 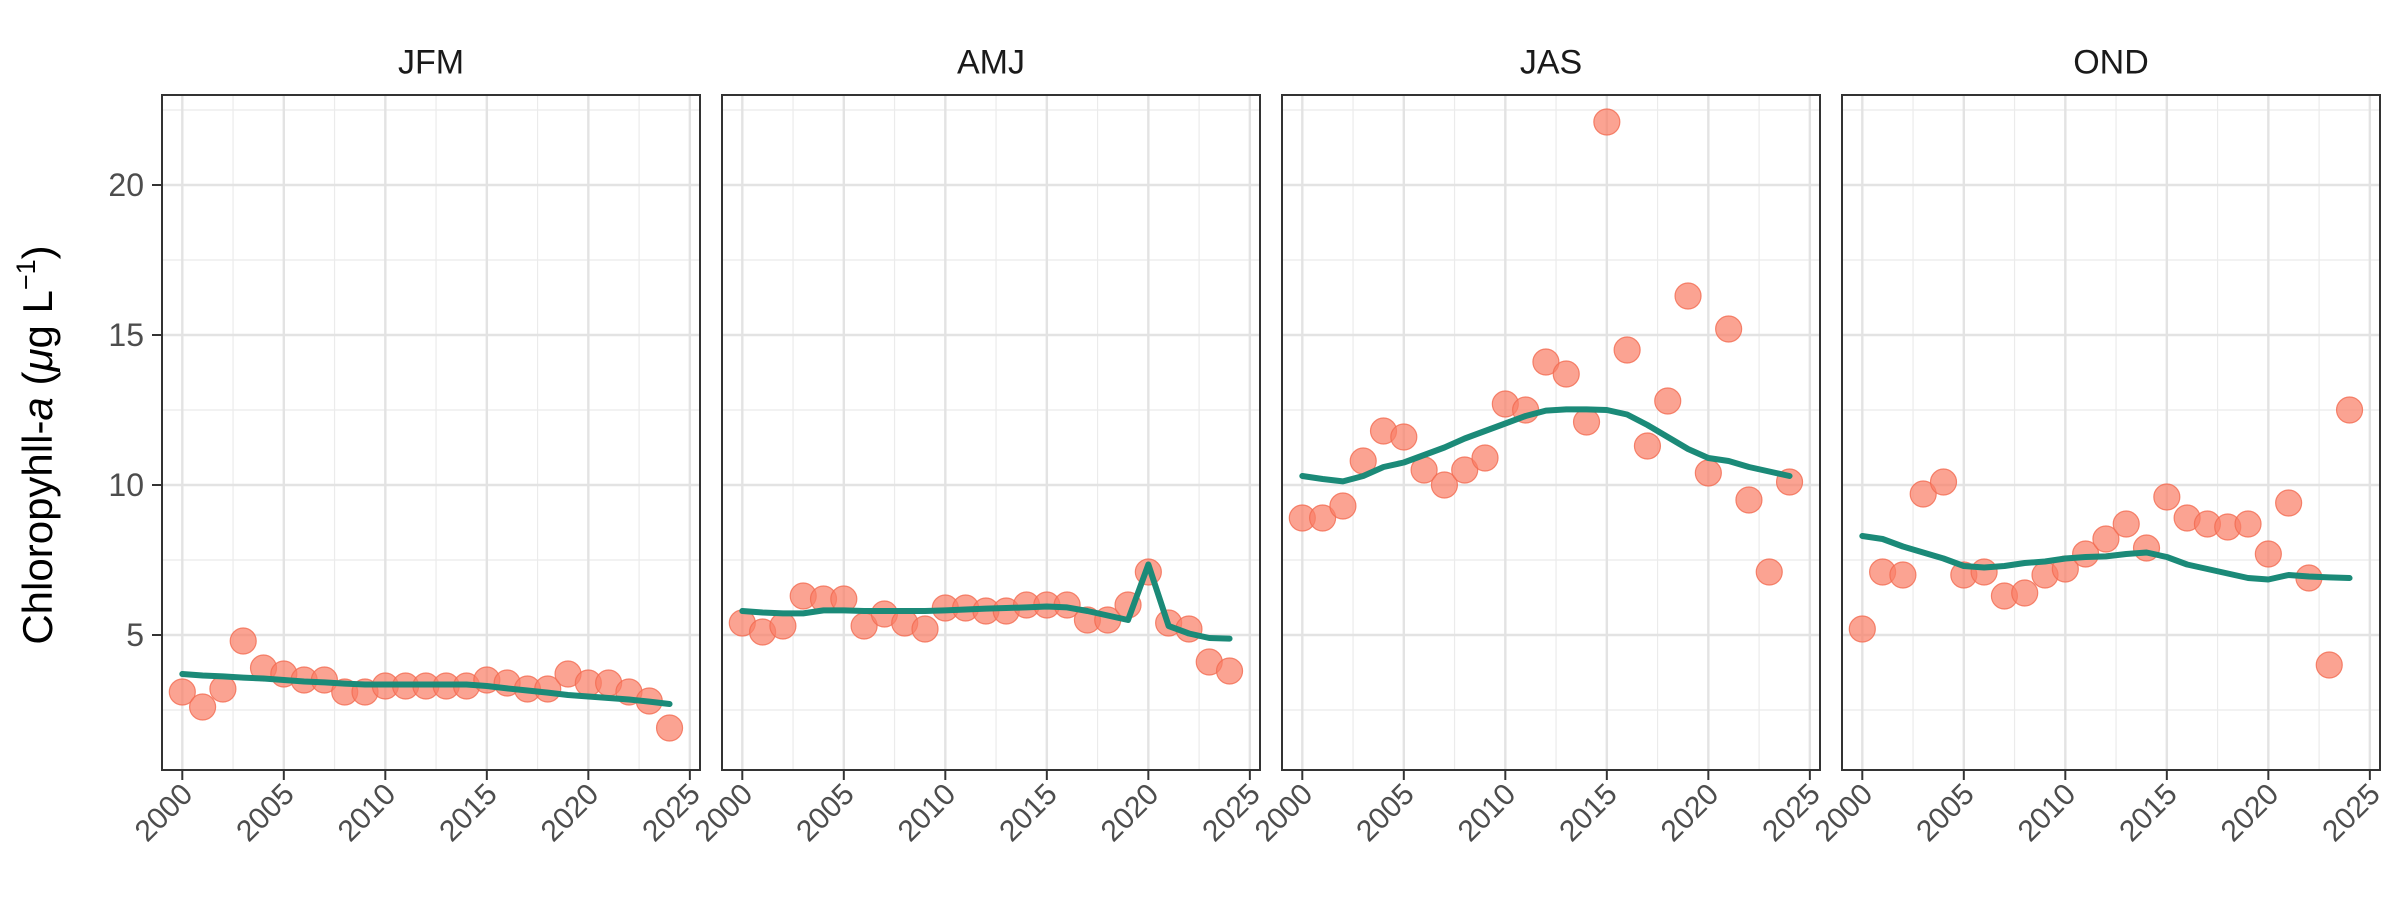 What do you see at coordinates (37, 408) in the screenshot?
I see `y-axis-label-italic: a` at bounding box center [37, 408].